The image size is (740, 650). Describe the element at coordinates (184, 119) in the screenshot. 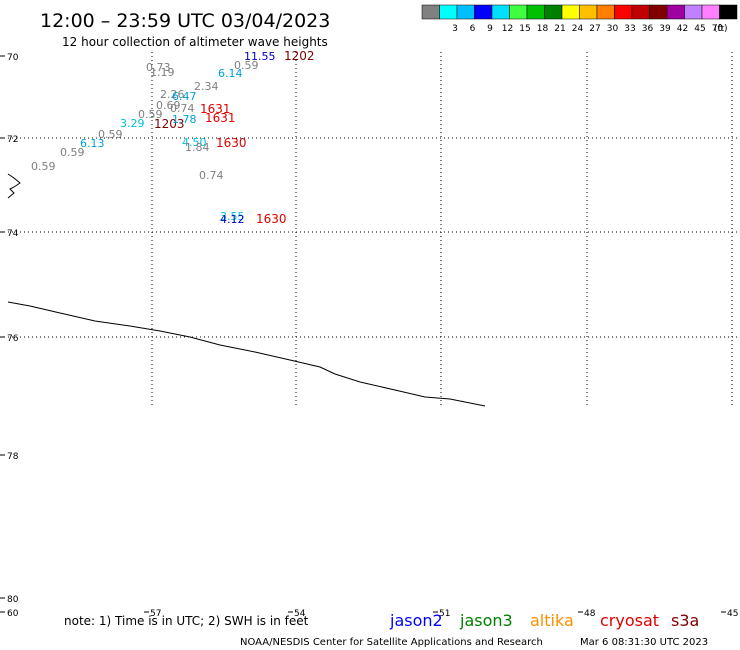

I see `observation-label: 1.78` at that location.